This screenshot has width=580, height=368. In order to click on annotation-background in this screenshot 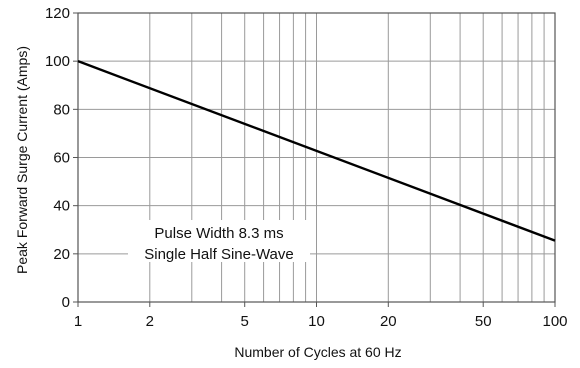, I will do `click(219, 241)`.